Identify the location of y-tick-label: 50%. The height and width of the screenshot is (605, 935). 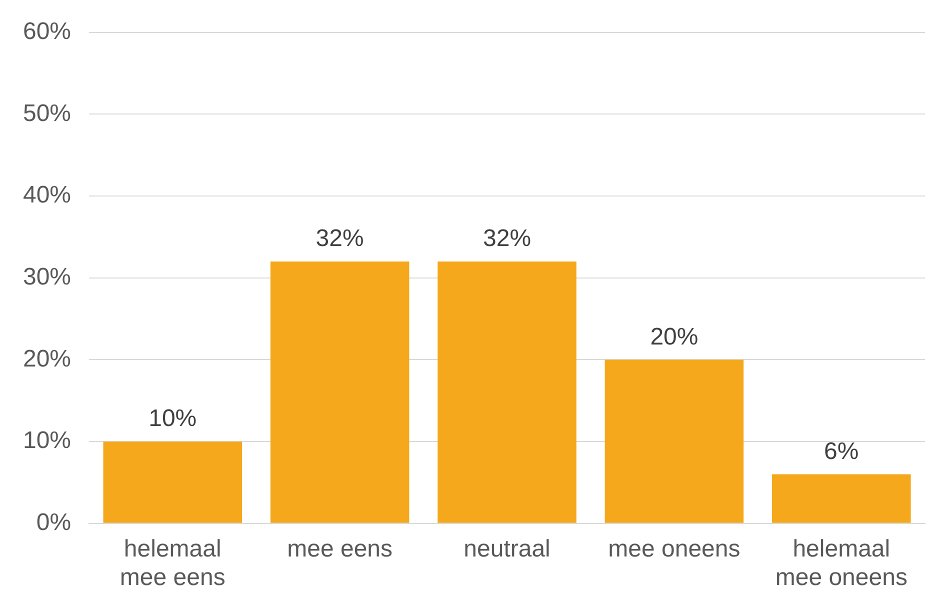
(47, 113).